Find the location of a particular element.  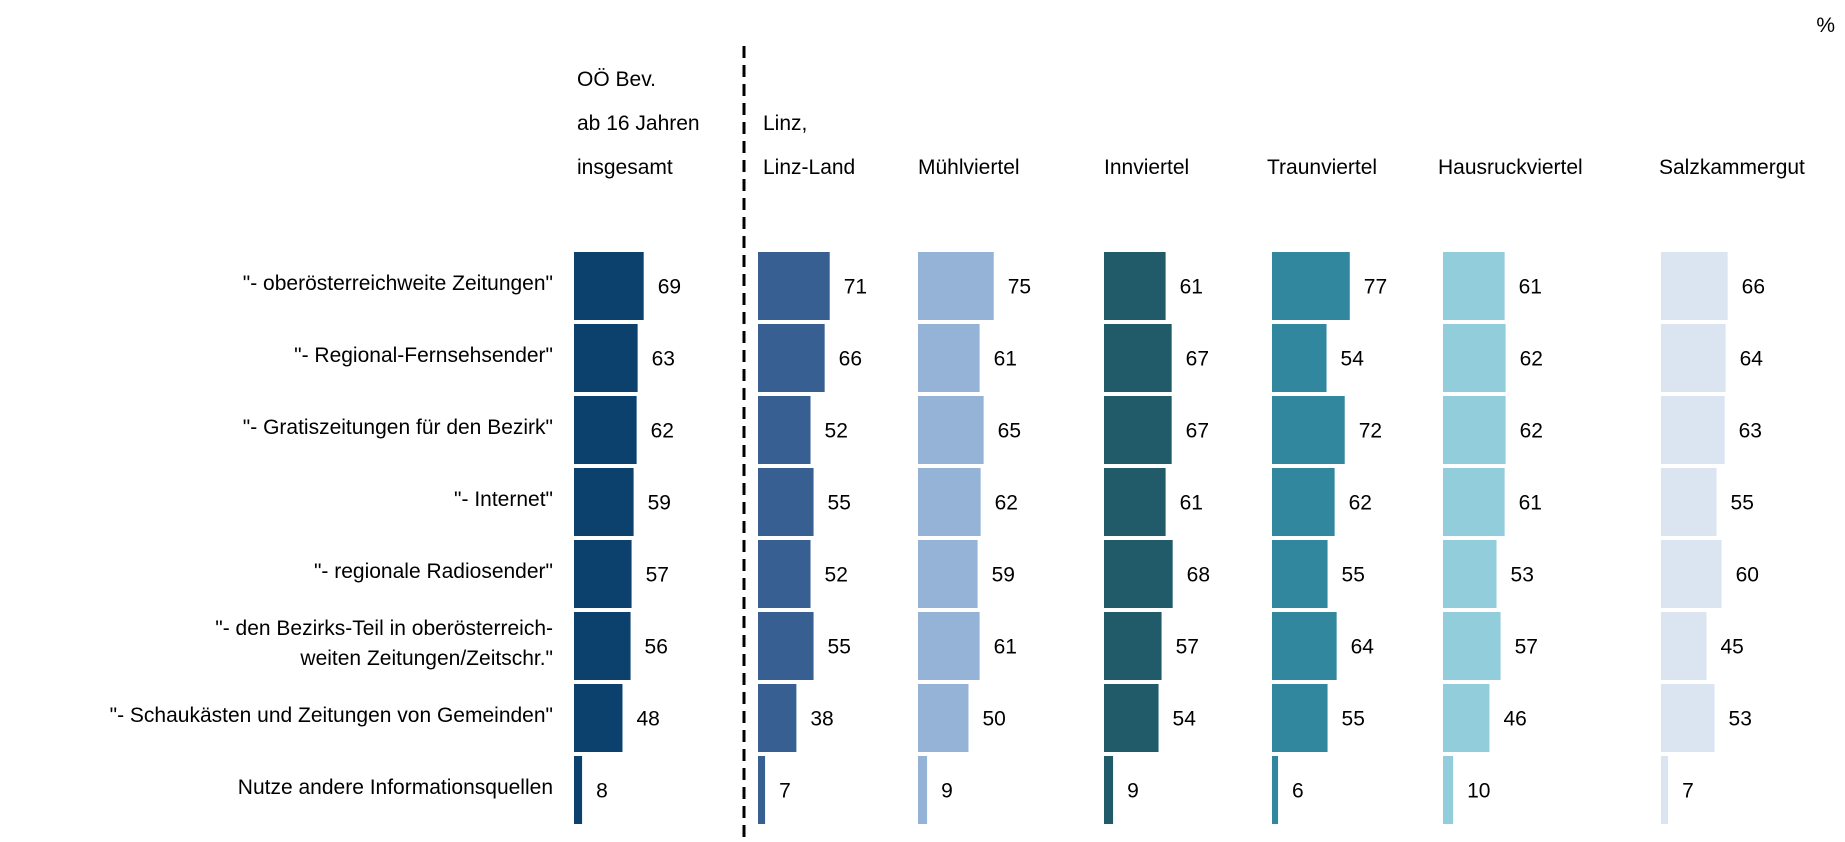

series-header: Innviertel is located at coordinates (1147, 167).